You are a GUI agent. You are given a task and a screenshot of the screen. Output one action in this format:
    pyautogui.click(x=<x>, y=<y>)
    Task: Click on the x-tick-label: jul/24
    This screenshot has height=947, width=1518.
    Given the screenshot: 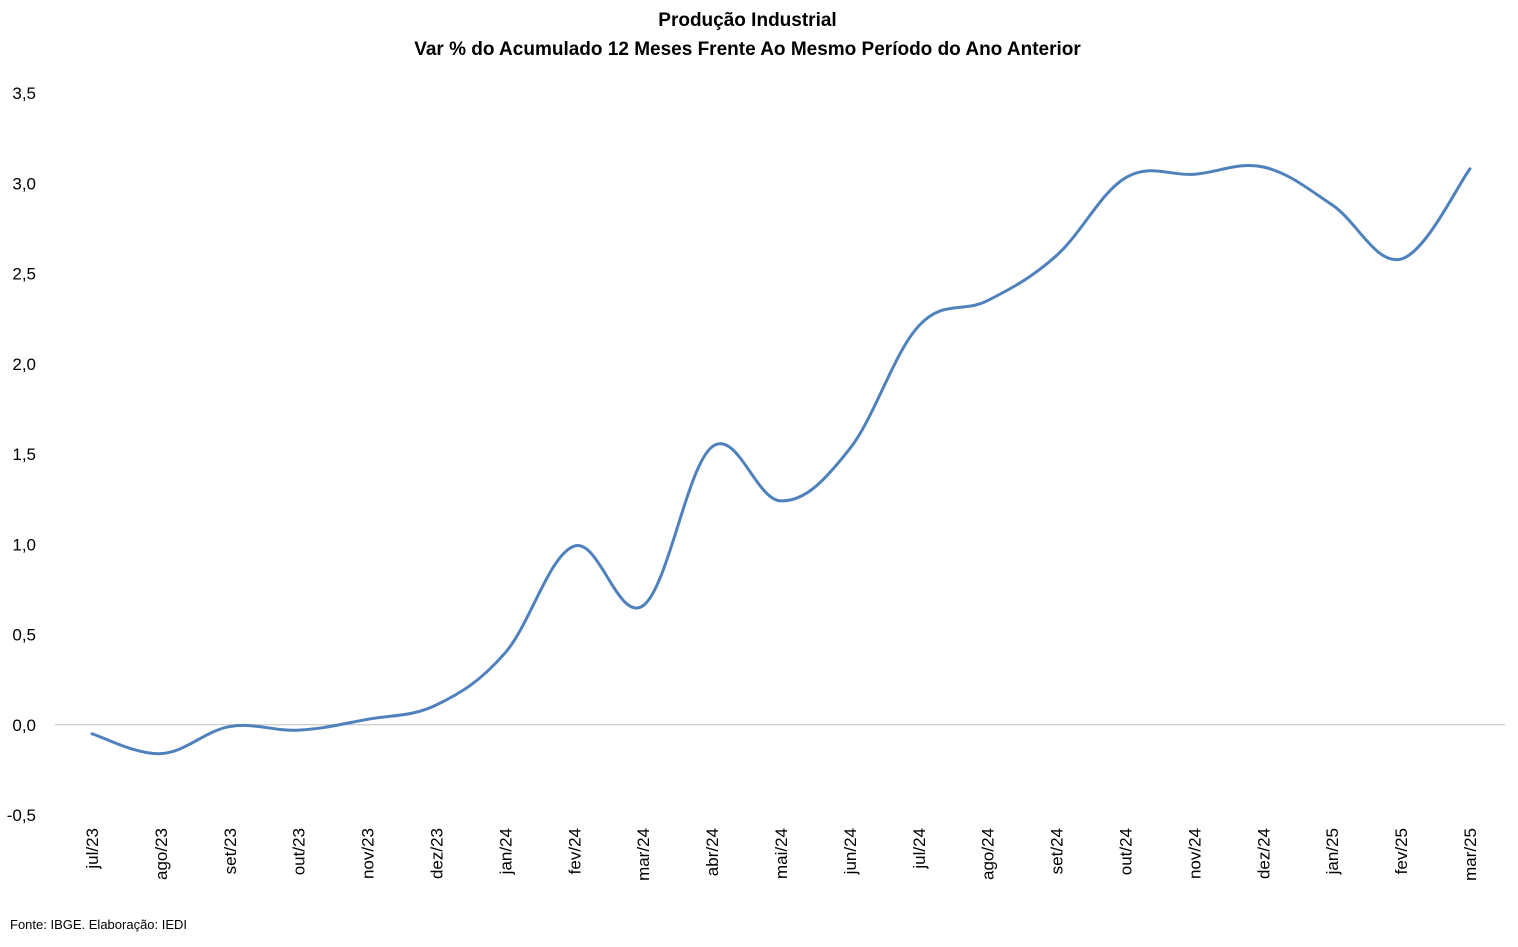 What is the action you would take?
    pyautogui.click(x=919, y=849)
    